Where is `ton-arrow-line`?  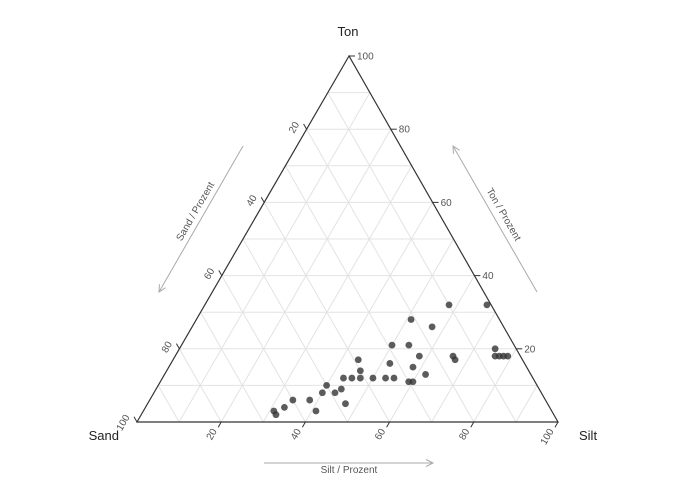
ton-arrow-line is located at coordinates (495, 219).